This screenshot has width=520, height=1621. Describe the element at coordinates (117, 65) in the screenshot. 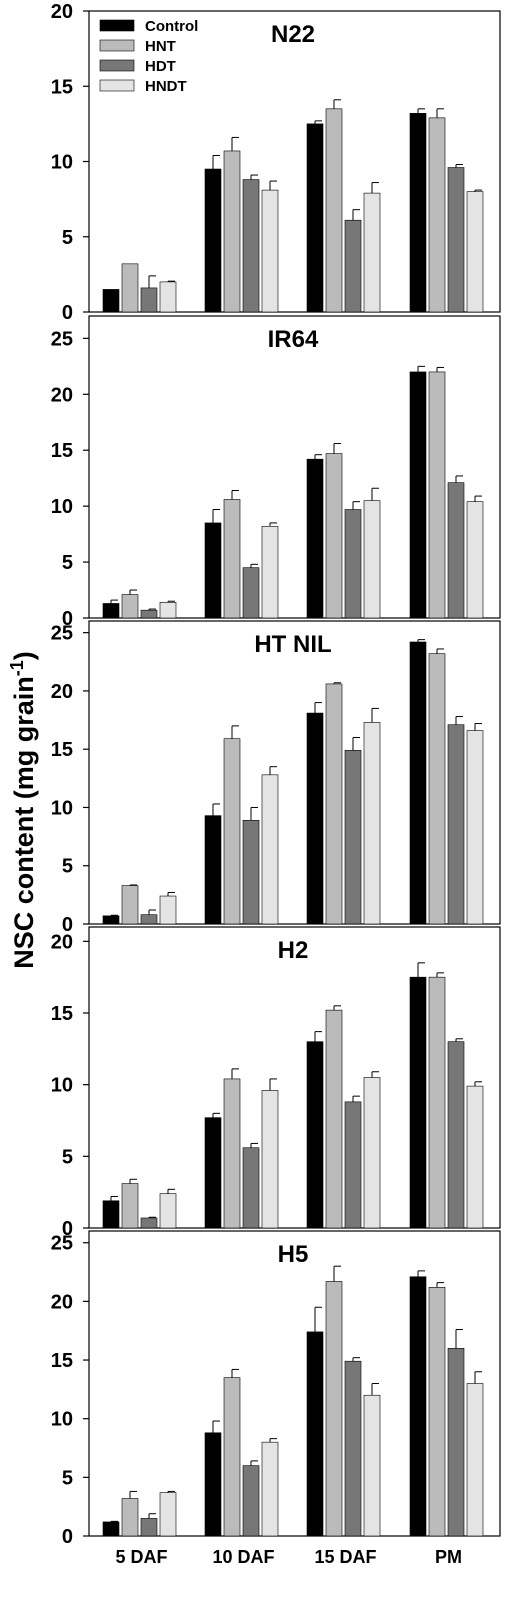

I see `legend-swatch-hdt` at that location.